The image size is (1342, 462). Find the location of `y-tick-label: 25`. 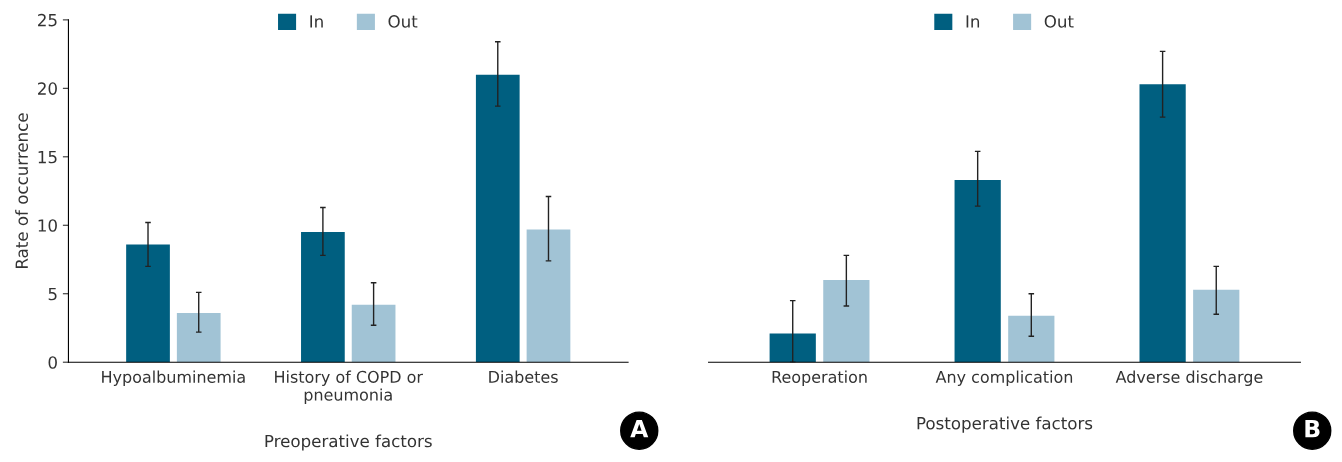

y-tick-label: 25 is located at coordinates (47, 20).